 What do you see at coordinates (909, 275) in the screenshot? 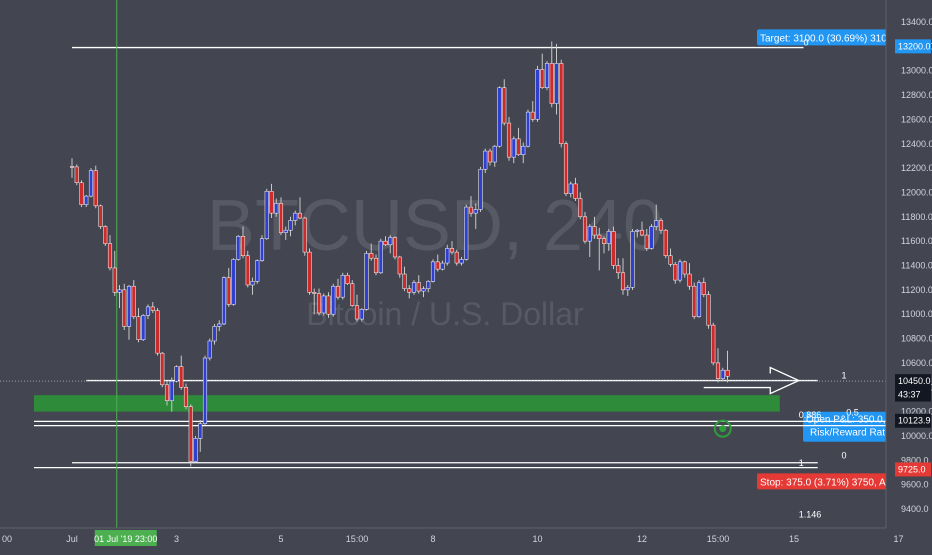
I see `price-axis` at bounding box center [909, 275].